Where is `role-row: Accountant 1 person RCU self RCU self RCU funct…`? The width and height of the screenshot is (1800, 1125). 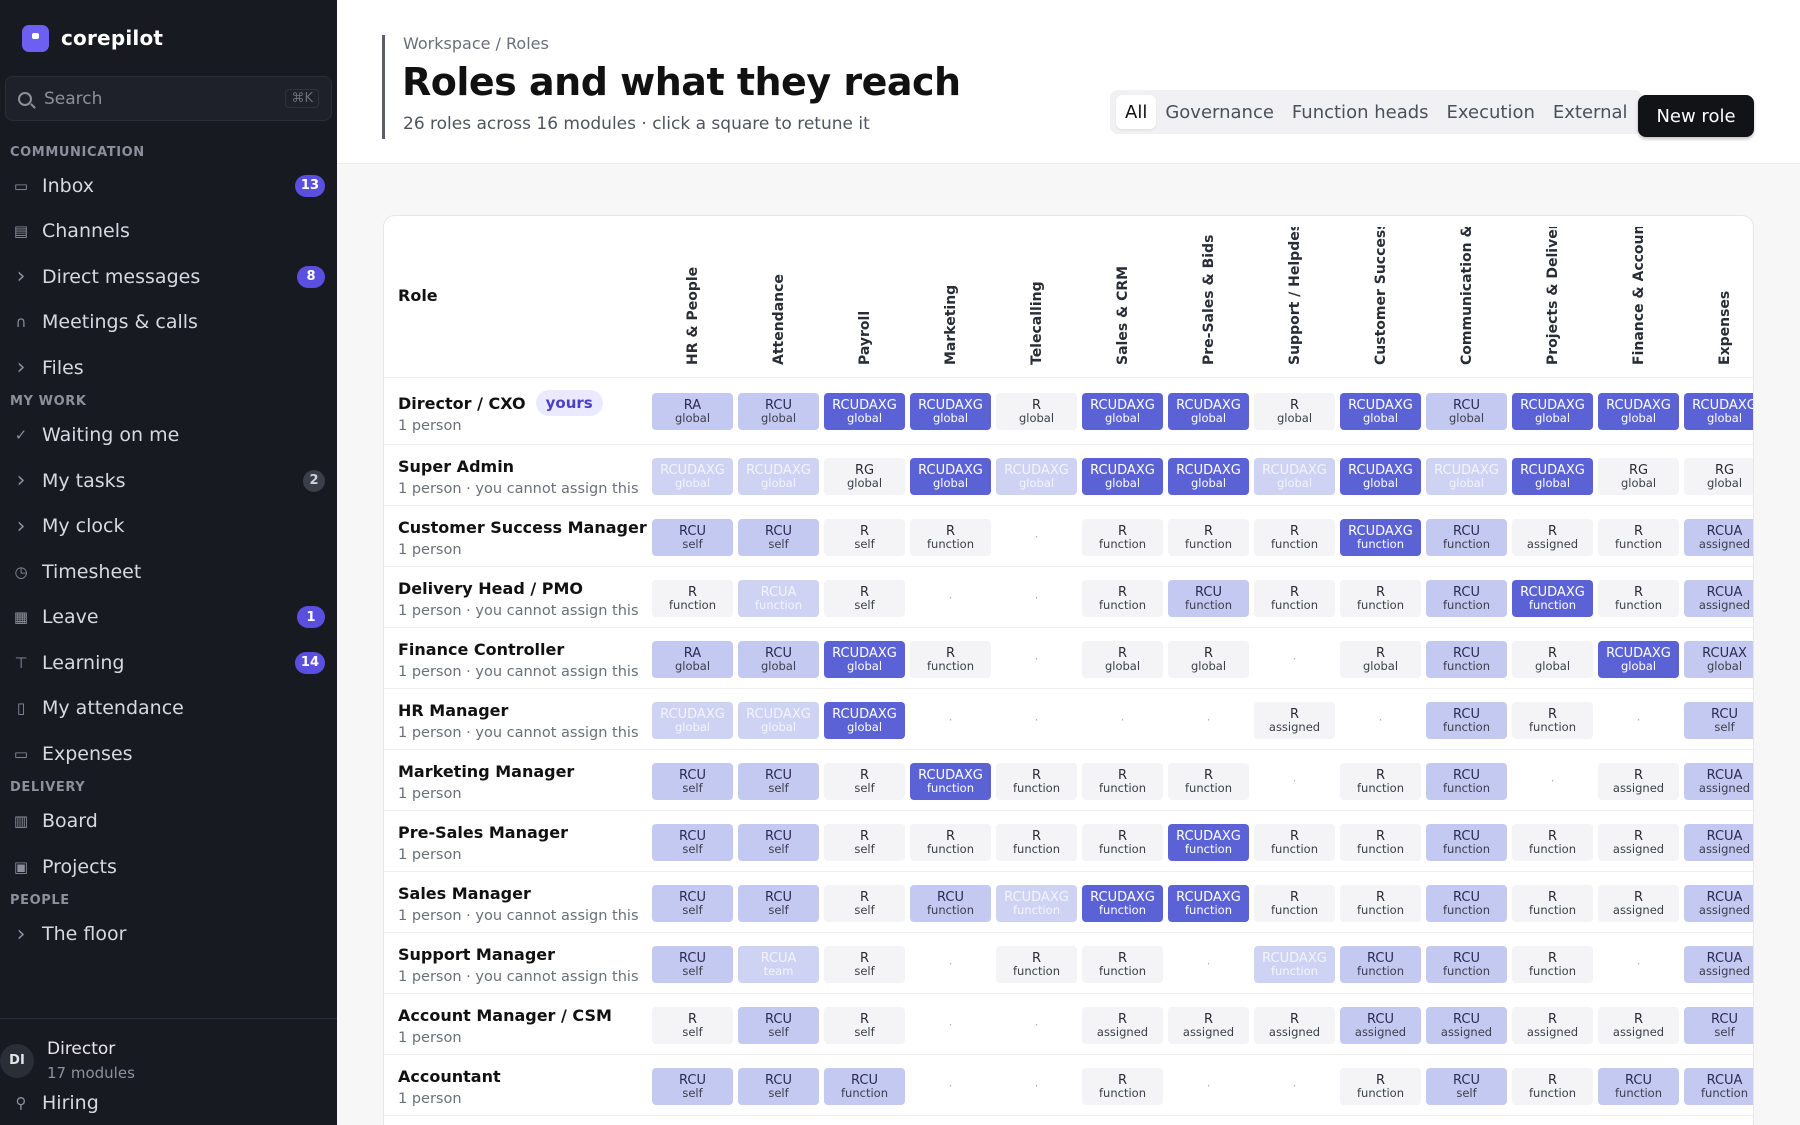
role-row: Accountant 1 person RCU self RCU self RCU funct… is located at coordinates (1068, 1085).